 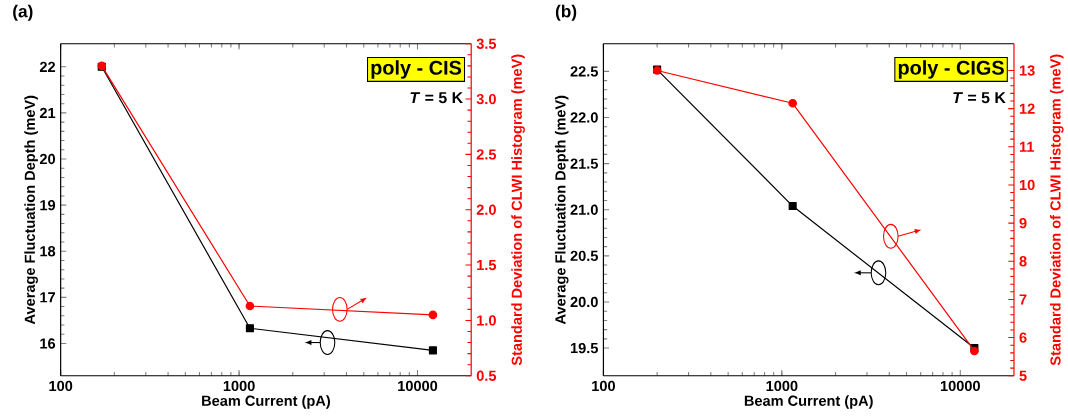 I want to click on y2-tick-label: 0.5, so click(x=486, y=375).